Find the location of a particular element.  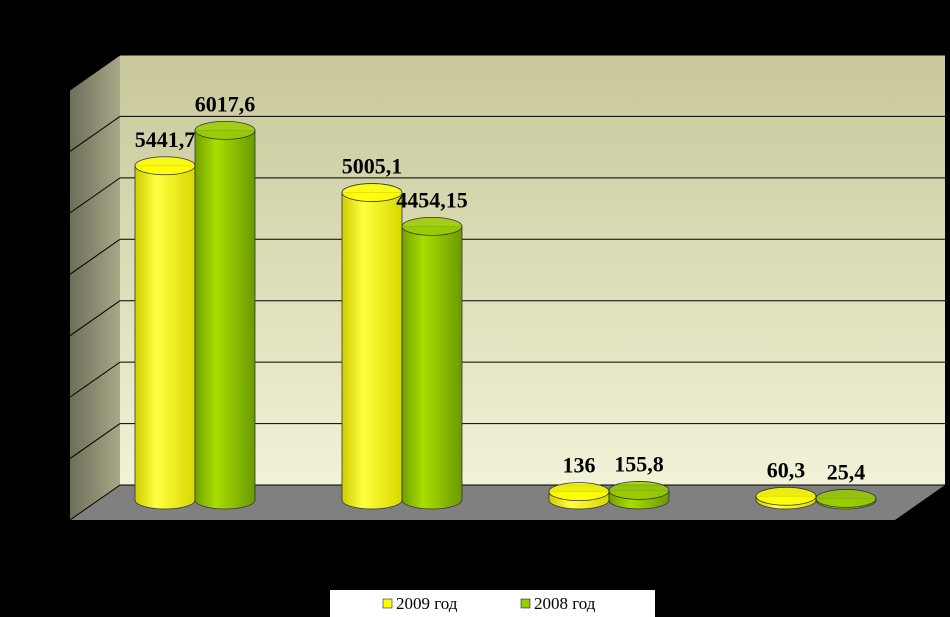

y-tick-label: 2000 is located at coordinates (46, 396).